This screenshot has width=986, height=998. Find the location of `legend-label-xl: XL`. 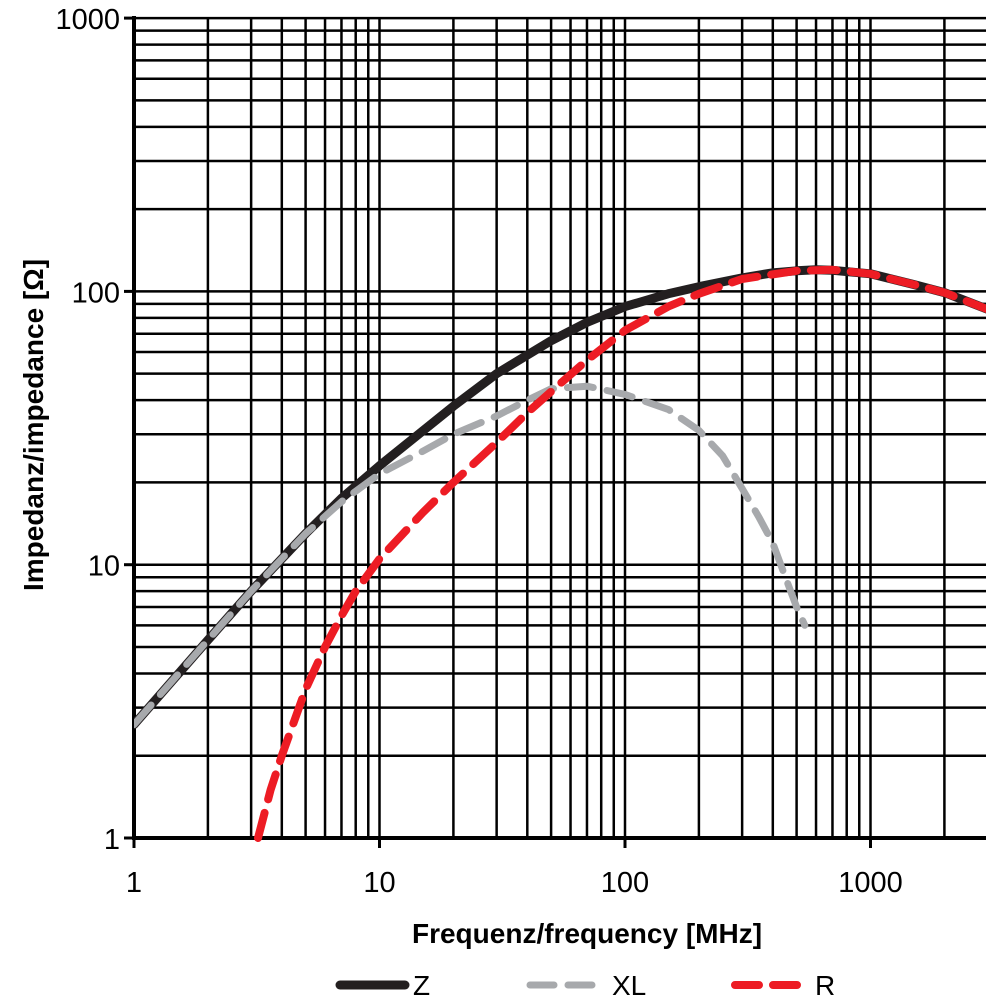

legend-label-xl: XL is located at coordinates (629, 984).